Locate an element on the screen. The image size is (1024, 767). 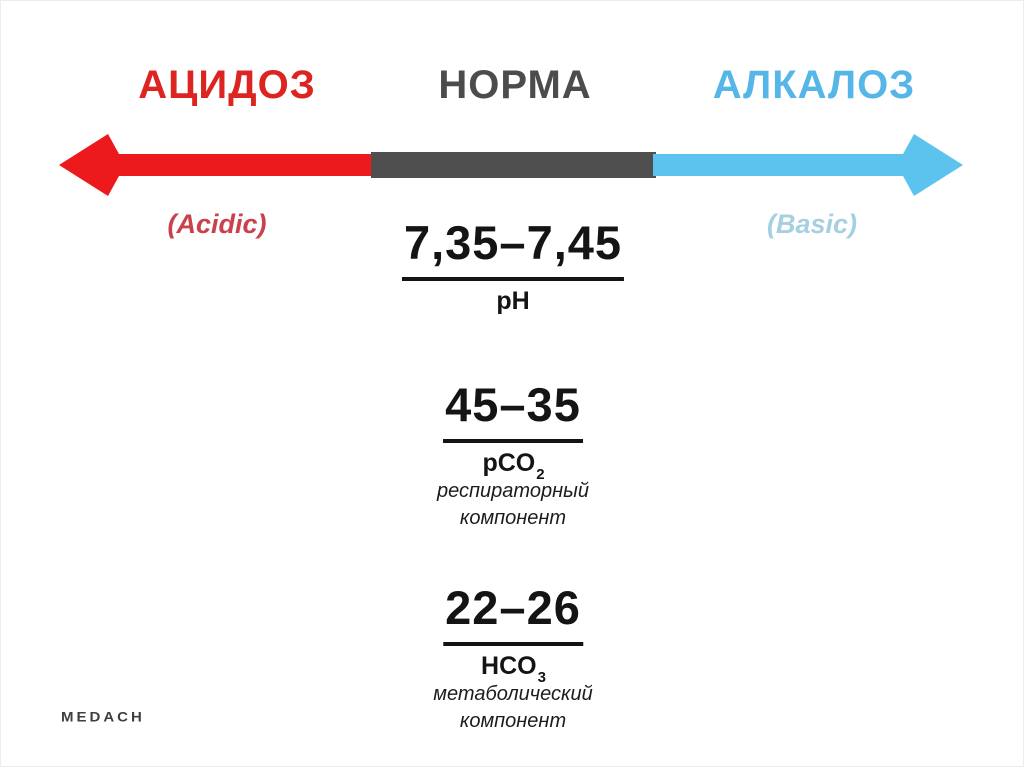
pco2-label-text: pCO is located at coordinates (509, 462).